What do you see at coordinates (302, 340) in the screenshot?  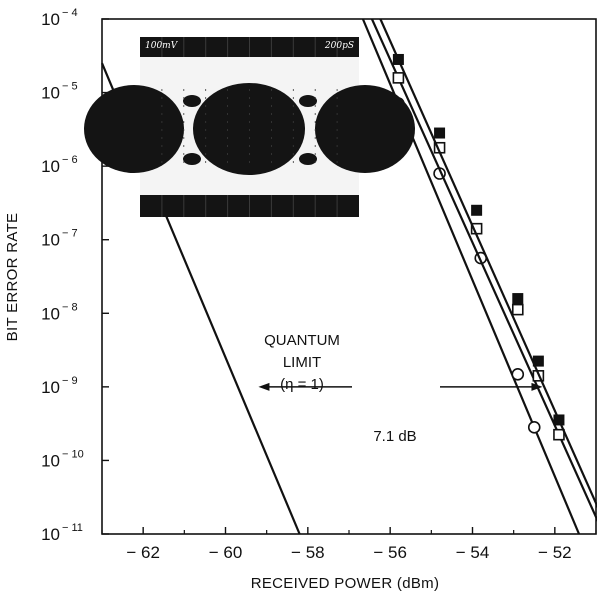 I see `quantum-limit-label: QUANTUM` at bounding box center [302, 340].